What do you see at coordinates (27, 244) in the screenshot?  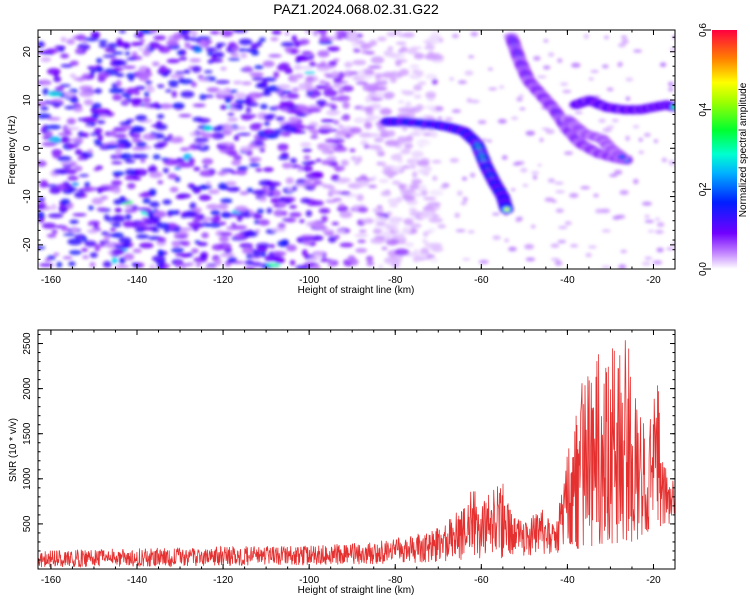 I see `heatmap-y-tick-label: -20` at bounding box center [27, 244].